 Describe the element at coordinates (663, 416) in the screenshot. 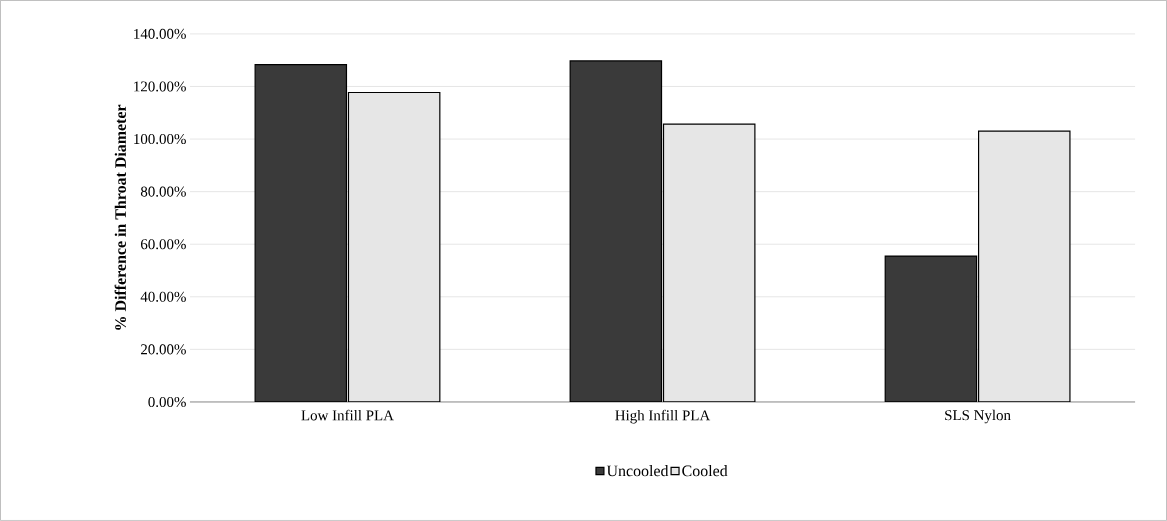

I see `x-tick-label: High Infill PLA` at that location.